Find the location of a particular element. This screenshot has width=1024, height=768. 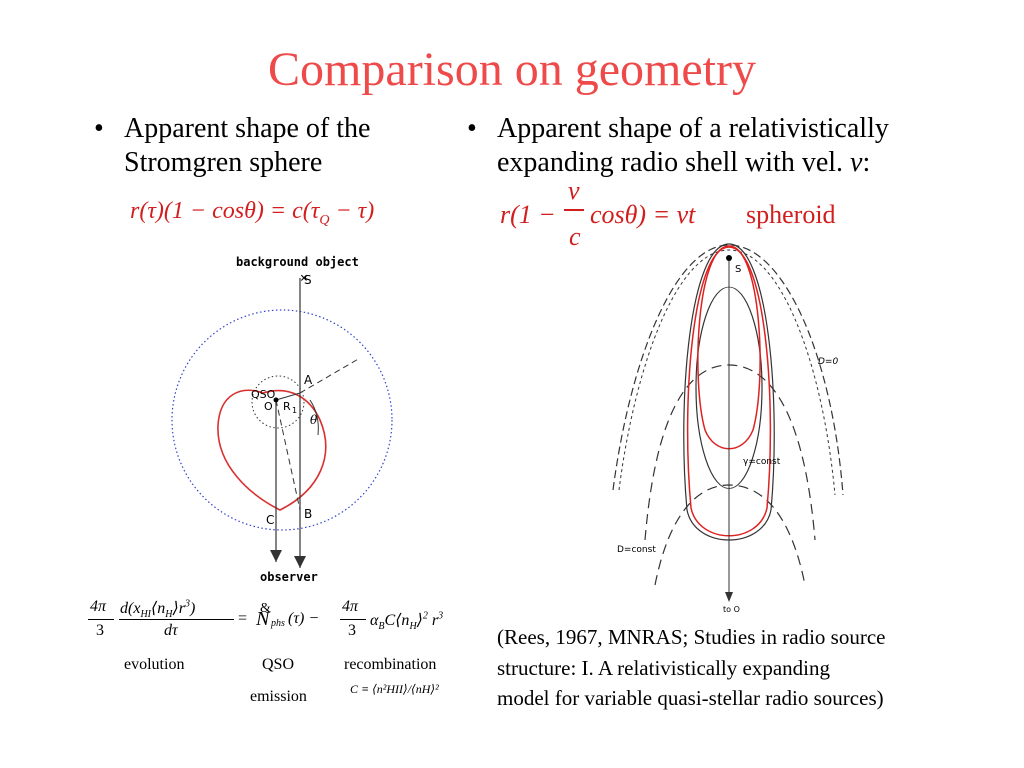

frac1-den: 3 is located at coordinates (100, 630).